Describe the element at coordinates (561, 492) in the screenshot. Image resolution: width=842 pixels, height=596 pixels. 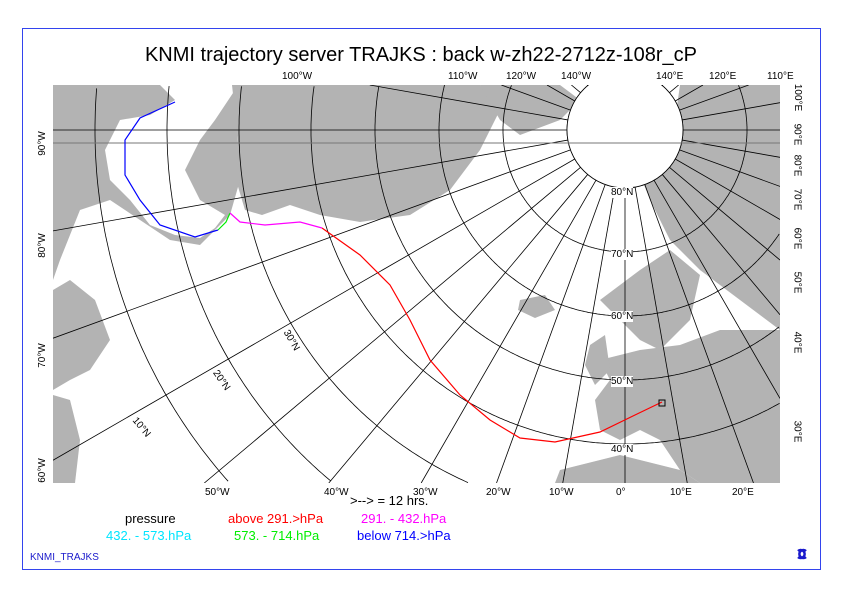
I see `lon-label-bottom: 10°W` at that location.